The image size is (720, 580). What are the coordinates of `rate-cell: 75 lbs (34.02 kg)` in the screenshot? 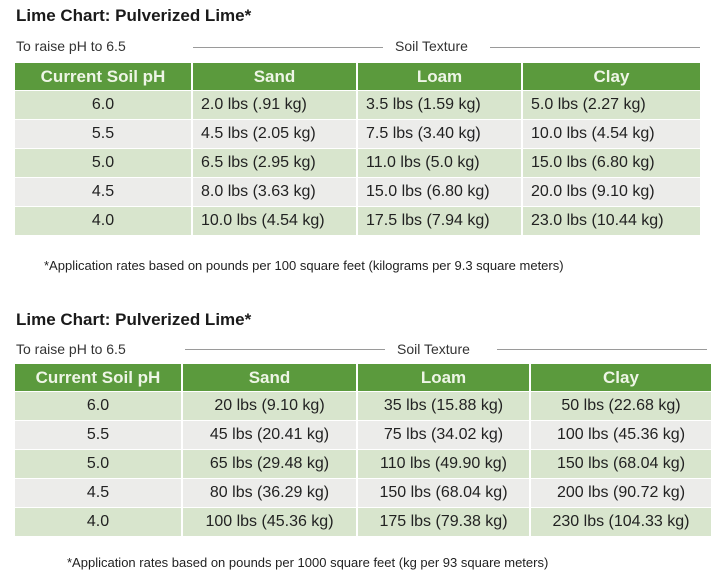 It's located at (444, 435).